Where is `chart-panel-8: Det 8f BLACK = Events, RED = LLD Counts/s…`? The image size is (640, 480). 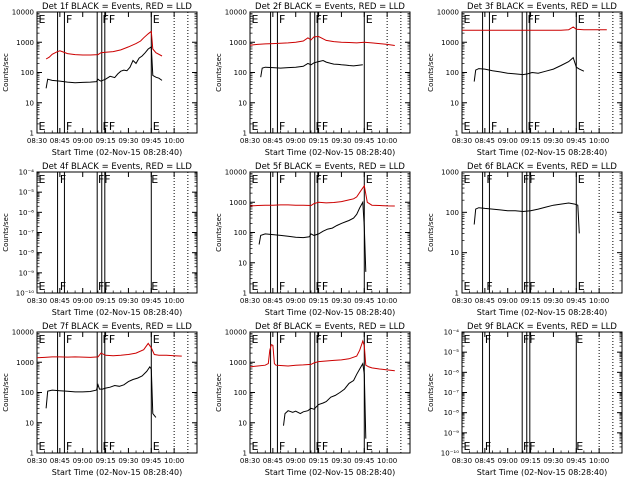 chart-panel-8: Det 8f BLACK = Events, RED = LLD Counts/s… is located at coordinates (313, 399).